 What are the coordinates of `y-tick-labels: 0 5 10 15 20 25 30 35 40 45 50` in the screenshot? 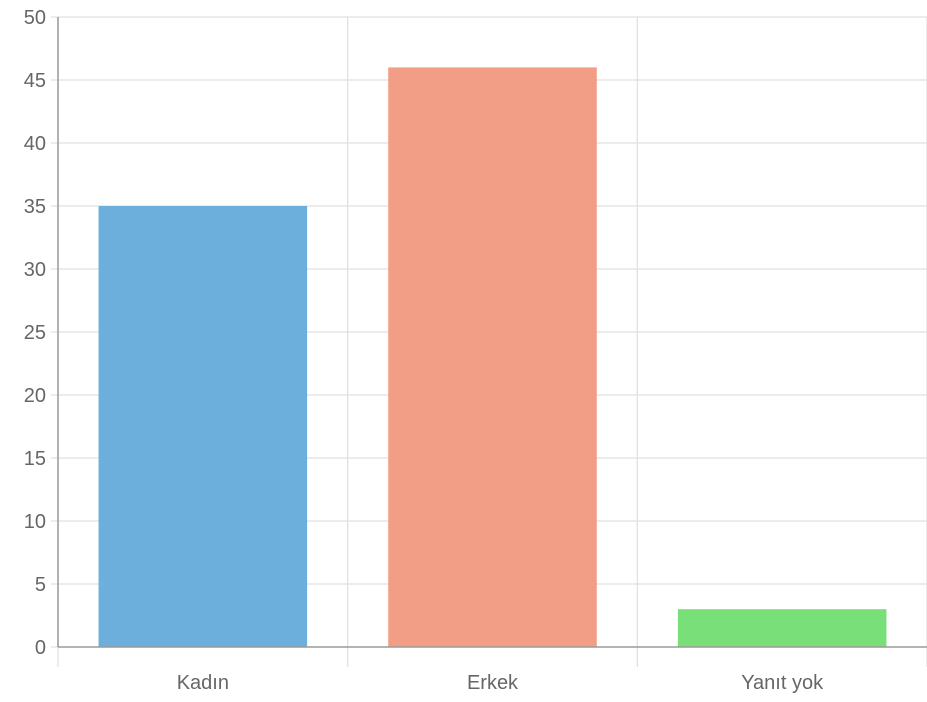 It's located at (35, 333).